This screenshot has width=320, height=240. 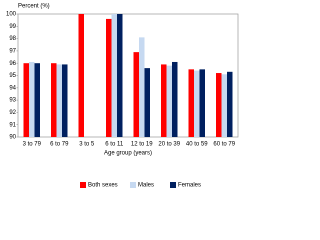 What do you see at coordinates (12, 138) in the screenshot?
I see `y-tick-label: 90` at bounding box center [12, 138].